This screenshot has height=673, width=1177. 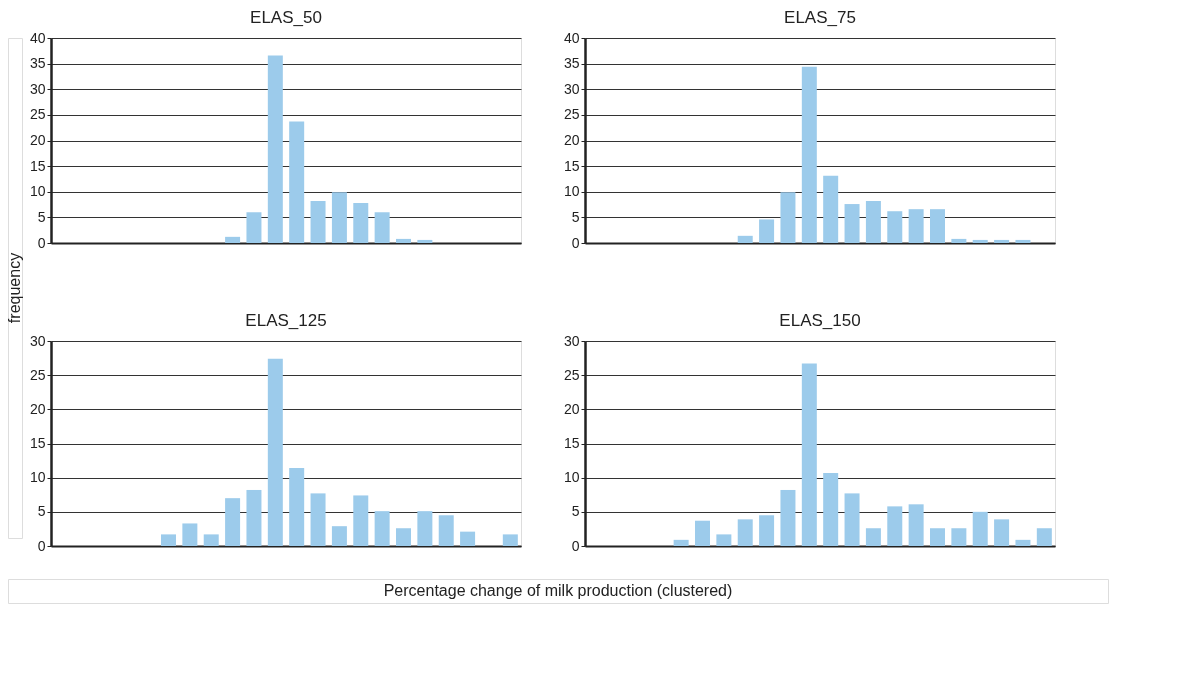 I want to click on chart-title: ELAS_50, so click(x=286, y=17).